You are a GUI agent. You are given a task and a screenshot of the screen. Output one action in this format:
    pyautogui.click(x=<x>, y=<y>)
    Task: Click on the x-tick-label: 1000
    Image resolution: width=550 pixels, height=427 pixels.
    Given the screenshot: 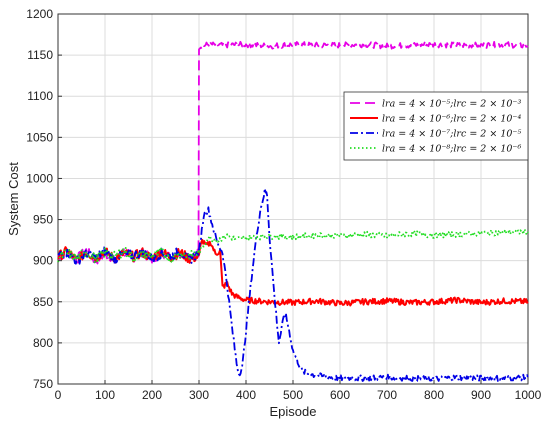 What is the action you would take?
    pyautogui.click(x=528, y=395)
    